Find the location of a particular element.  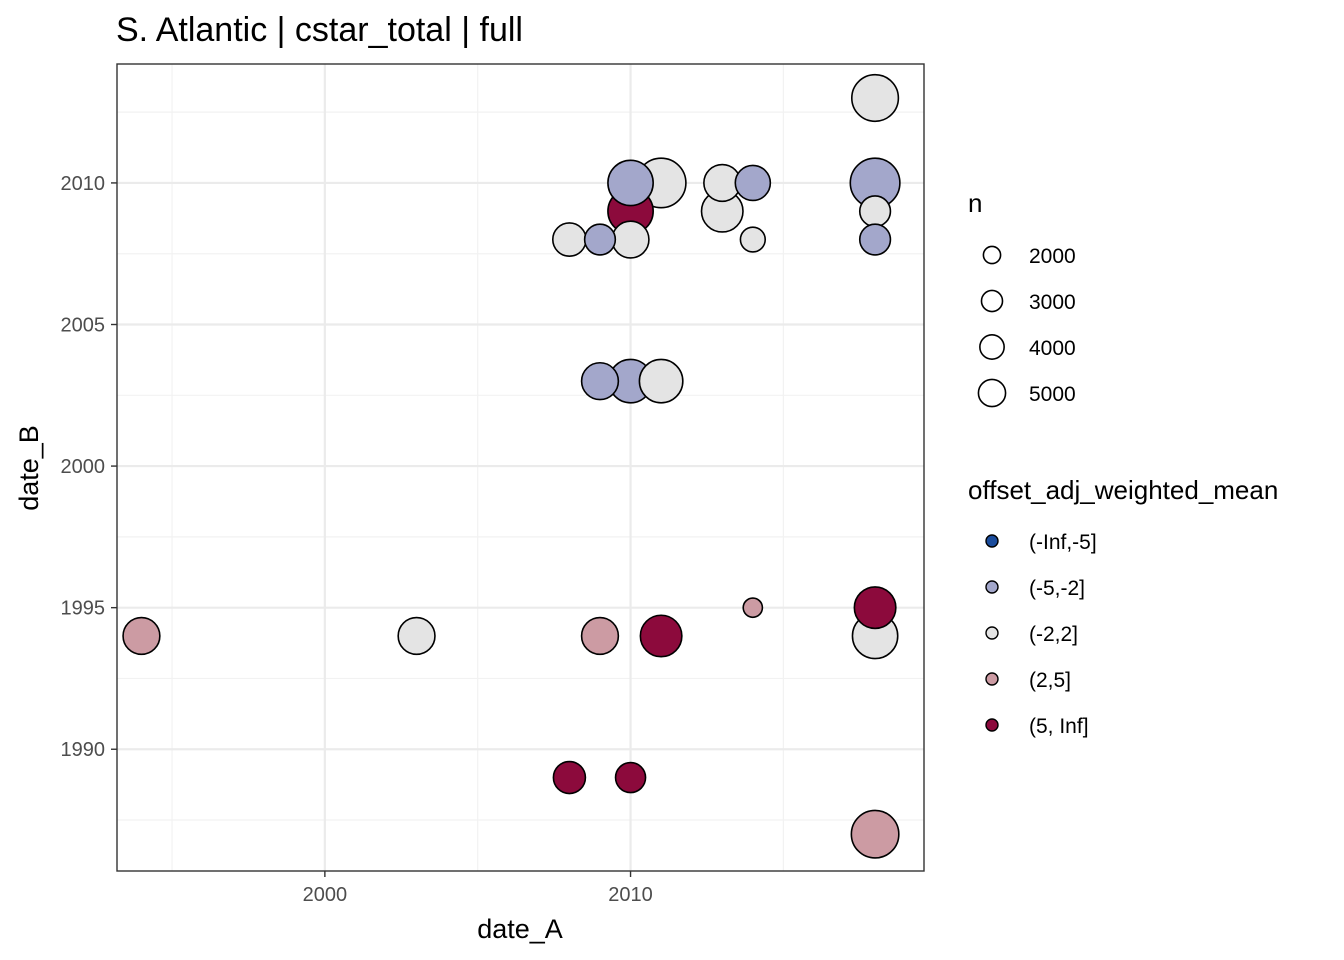

chart-title: S. Atlantic | cstar_total | full is located at coordinates (319, 30).